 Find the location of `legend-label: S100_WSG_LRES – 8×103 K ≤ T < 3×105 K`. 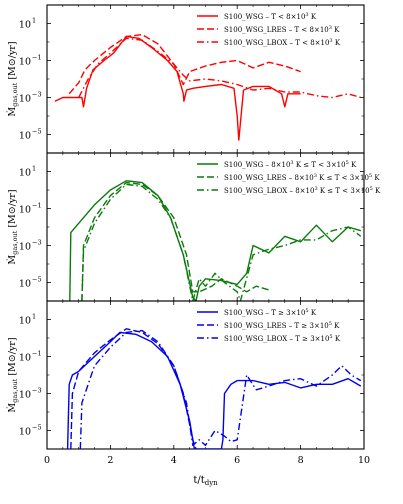

legend-label: S100_WSG_LRES – 8×103 K ≤ T < 3×105 K is located at coordinates (302, 177).